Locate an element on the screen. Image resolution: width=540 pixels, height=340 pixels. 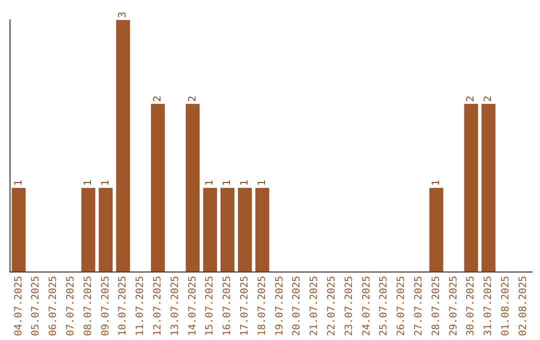
x-tick-label: 25.07.2025 is located at coordinates (384, 306).